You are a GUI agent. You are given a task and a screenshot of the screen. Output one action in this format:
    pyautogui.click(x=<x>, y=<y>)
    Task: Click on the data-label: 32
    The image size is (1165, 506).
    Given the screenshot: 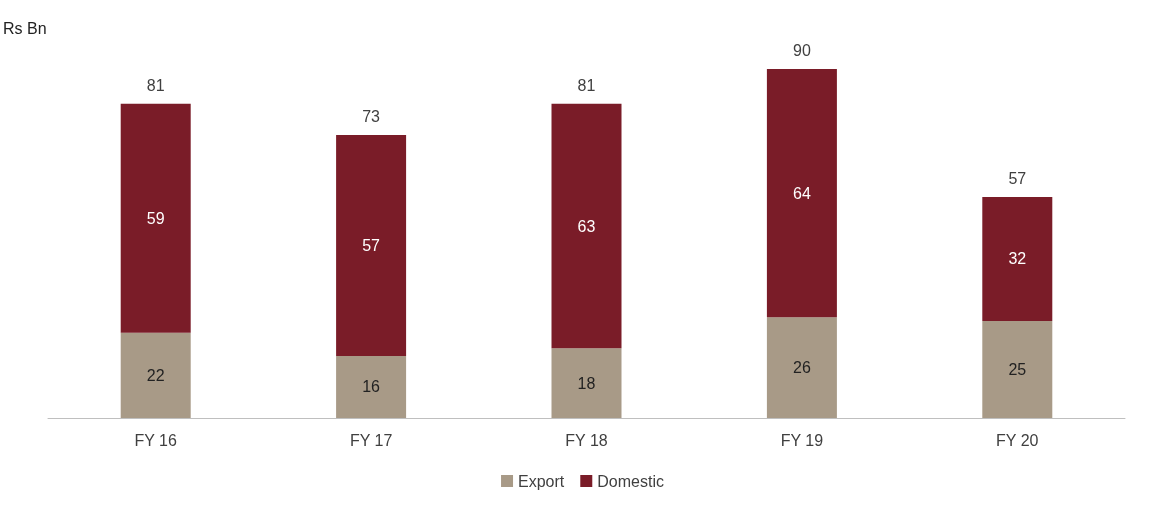 What is the action you would take?
    pyautogui.click(x=1017, y=259)
    